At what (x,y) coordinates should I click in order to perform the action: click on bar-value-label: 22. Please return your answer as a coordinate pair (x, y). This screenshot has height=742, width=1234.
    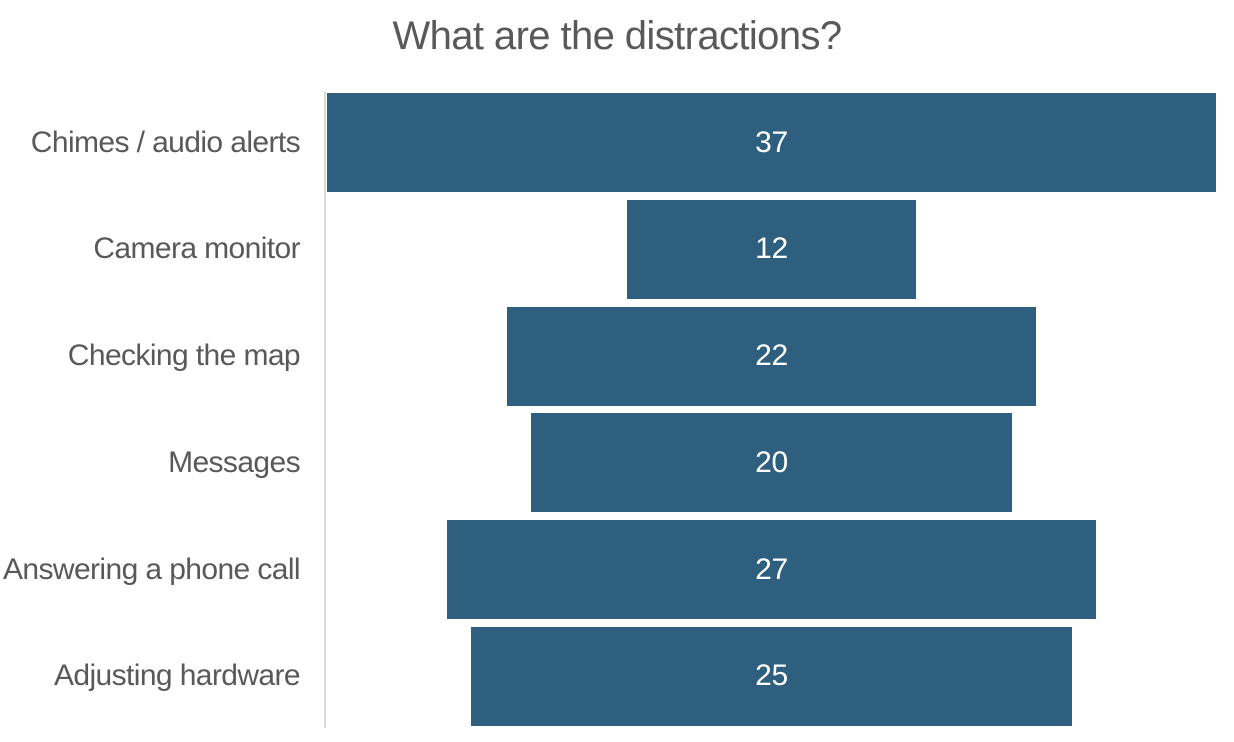
    Looking at the image, I should click on (771, 356).